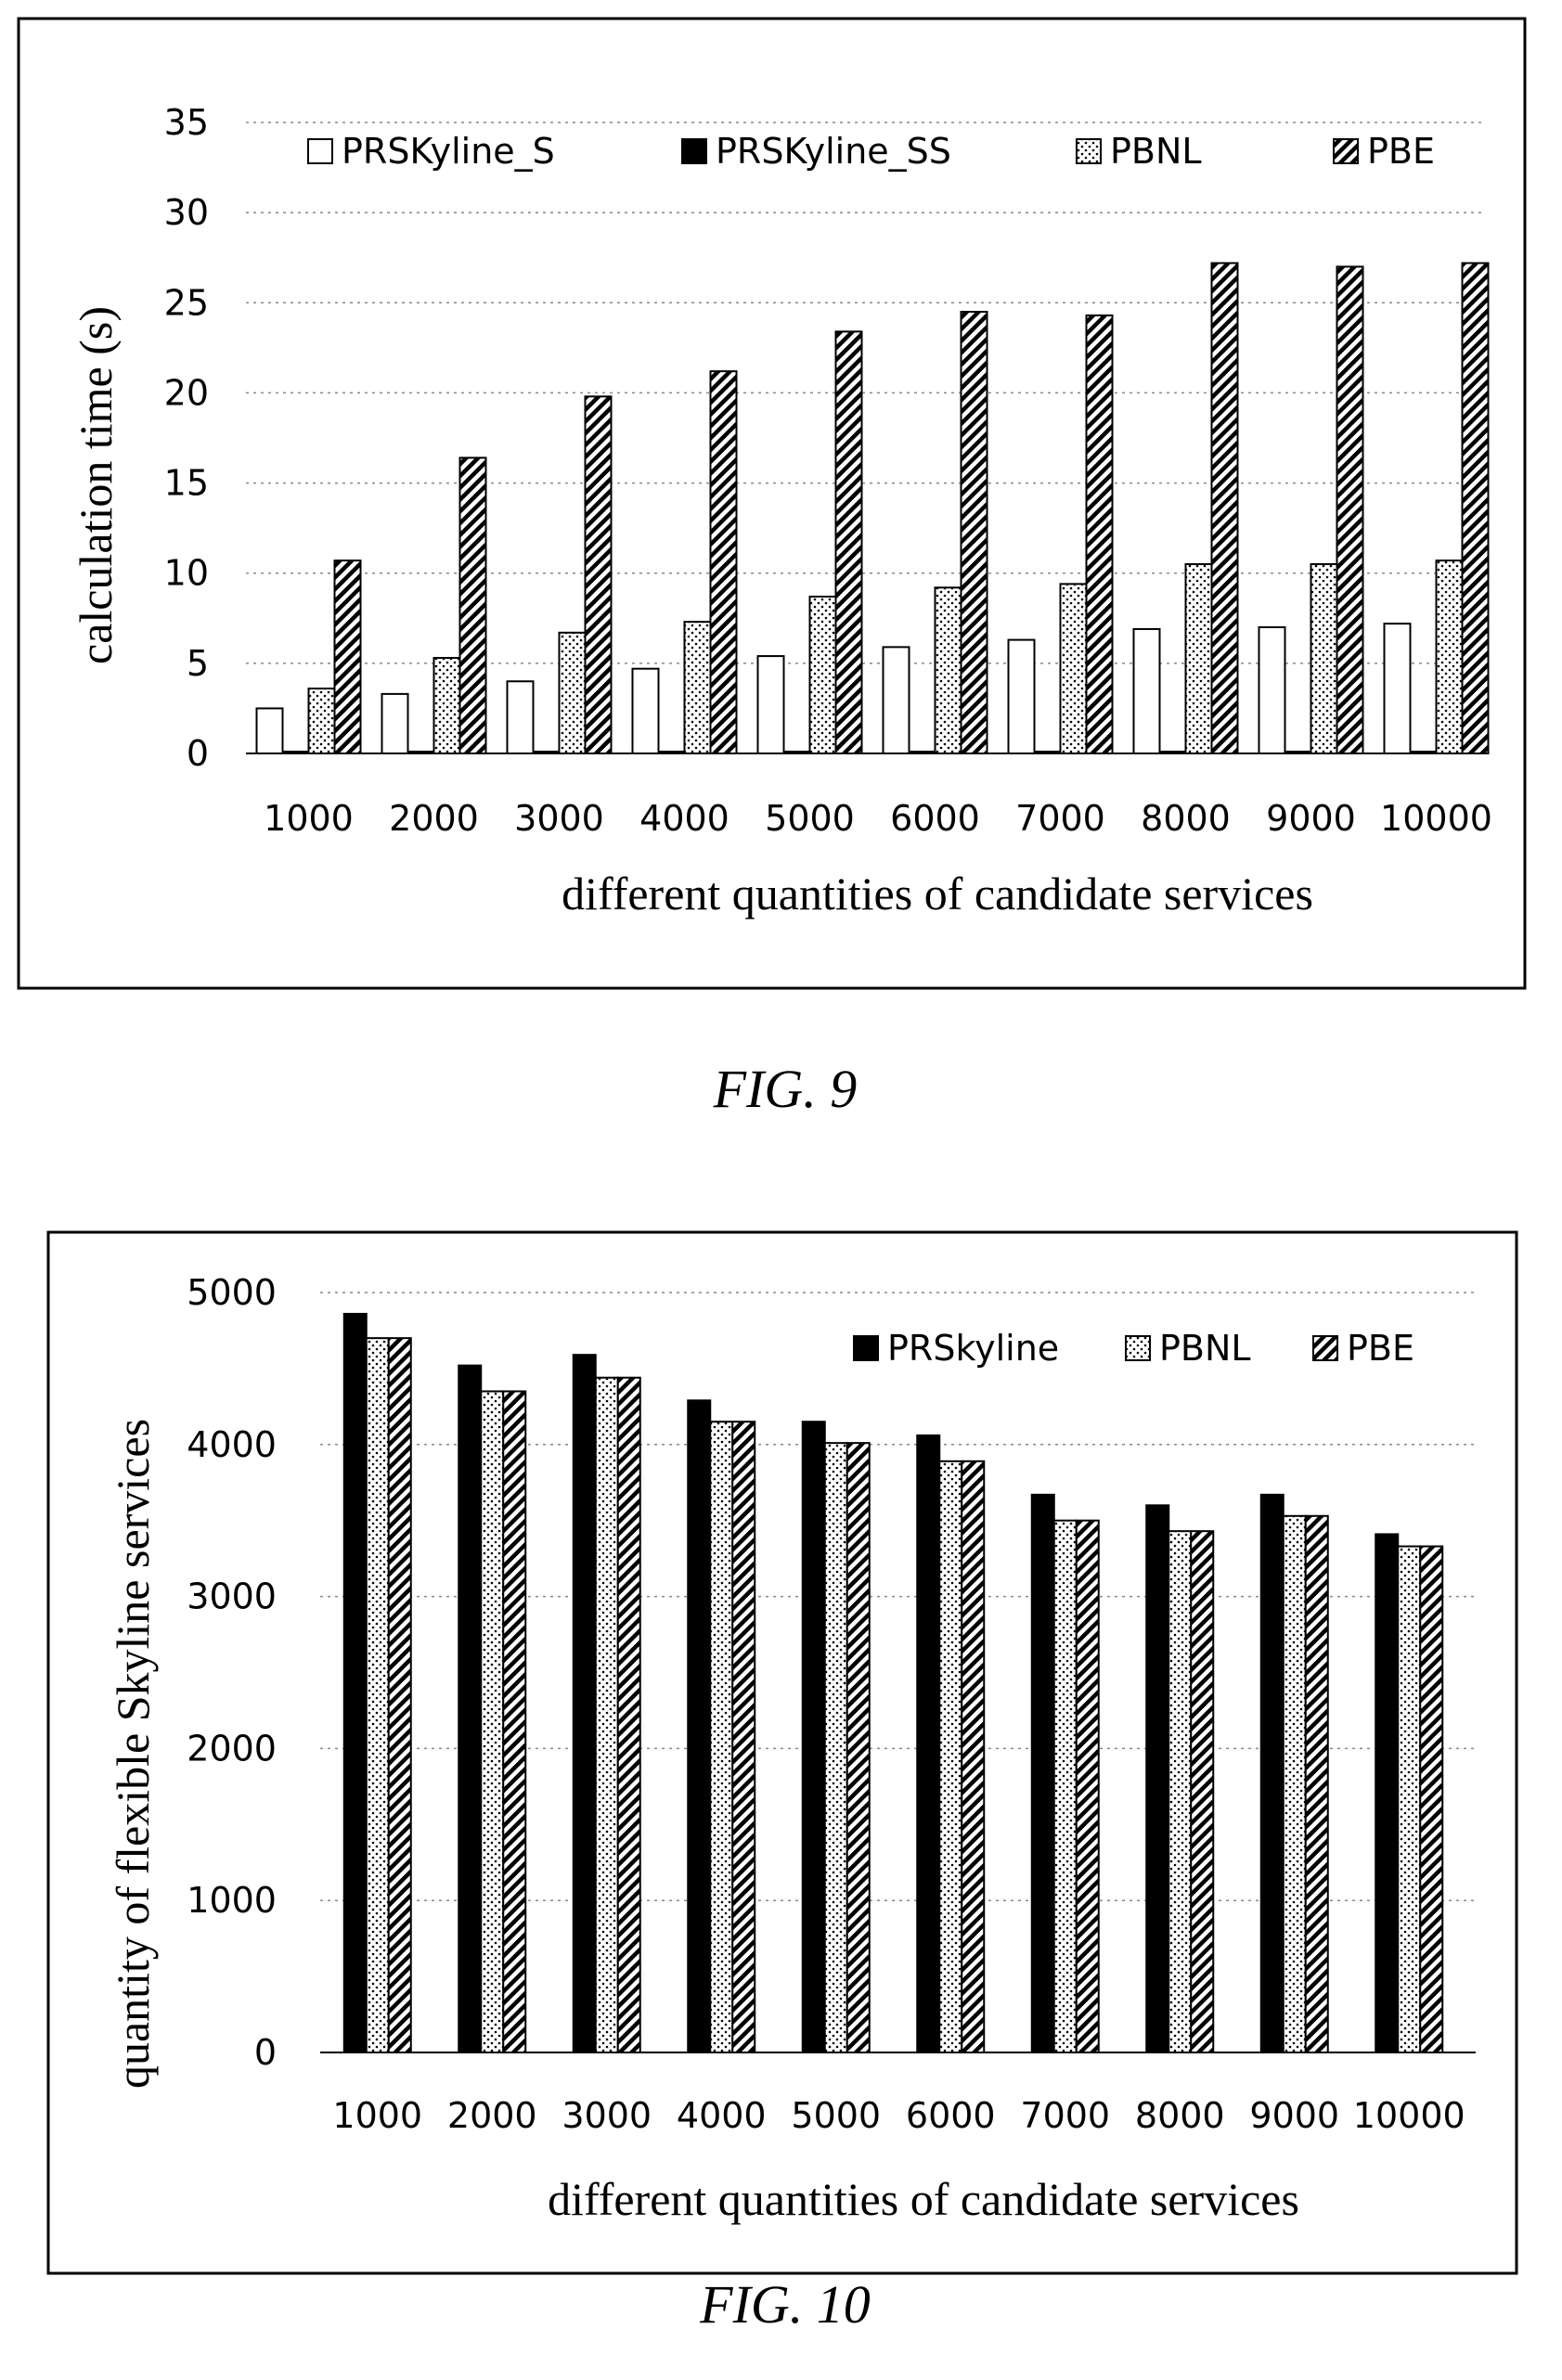 The image size is (1562, 2380). I want to click on fig9-x-tick-label: 10000, so click(1436, 818).